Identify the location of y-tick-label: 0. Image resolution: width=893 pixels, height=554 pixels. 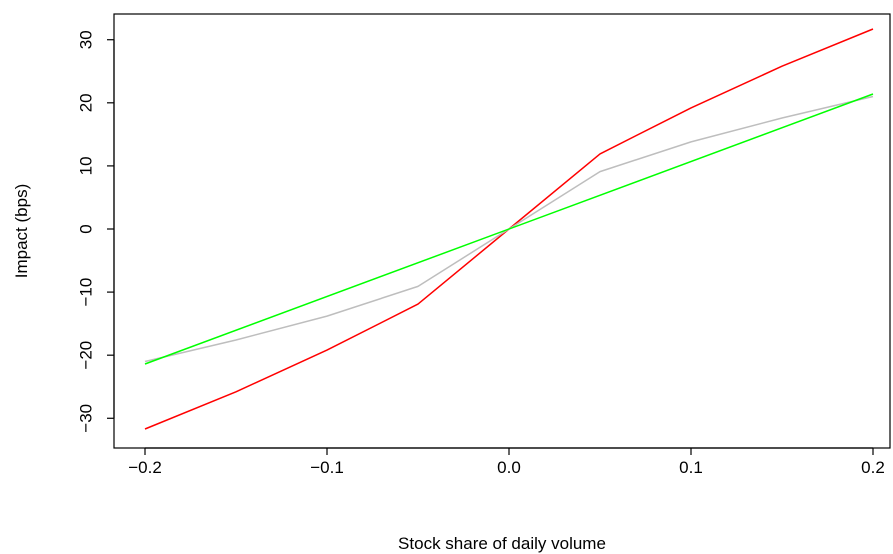
(86, 228).